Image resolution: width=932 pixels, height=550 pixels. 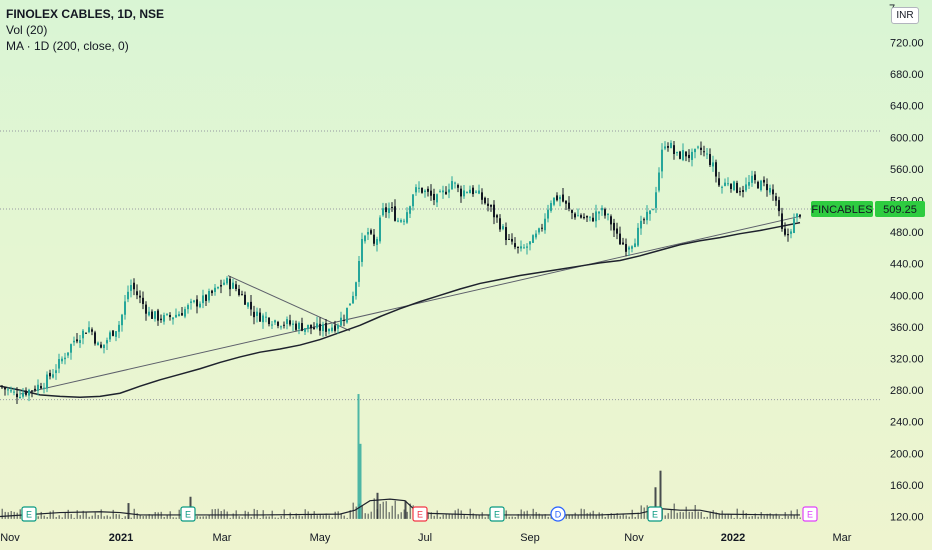 What do you see at coordinates (121, 538) in the screenshot?
I see `x-tick-label: 2021` at bounding box center [121, 538].